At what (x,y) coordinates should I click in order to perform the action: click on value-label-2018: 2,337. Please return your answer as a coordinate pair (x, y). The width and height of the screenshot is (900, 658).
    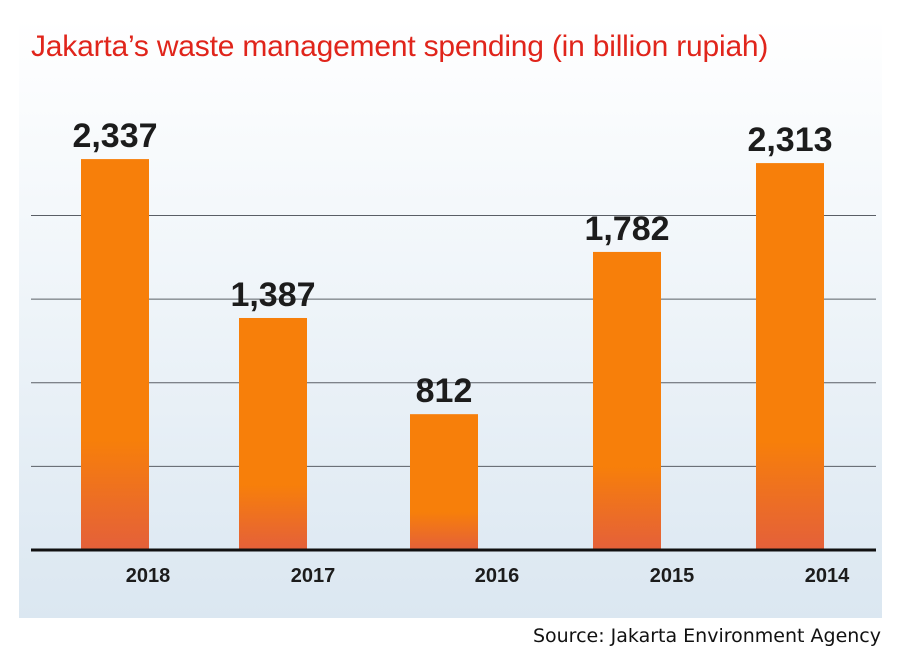
    Looking at the image, I should click on (114, 136).